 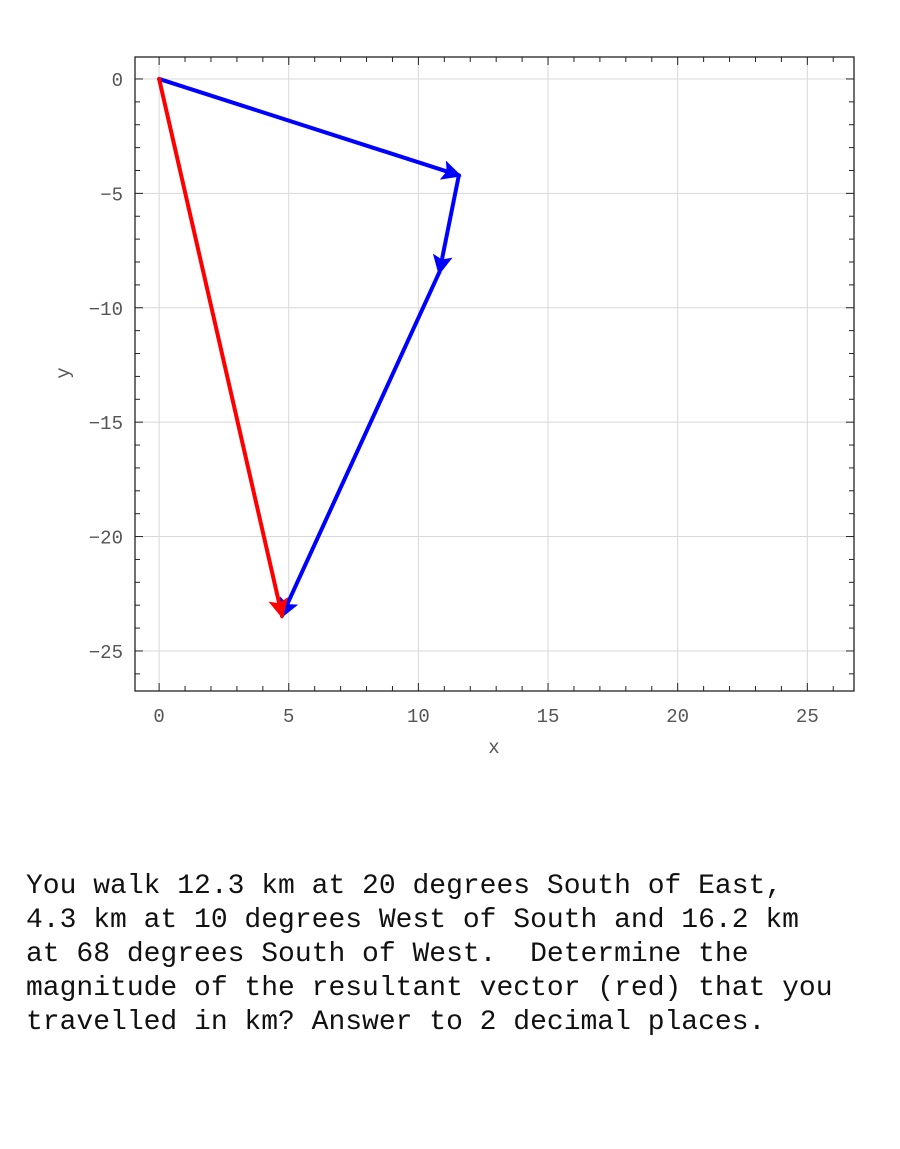 What do you see at coordinates (288, 717) in the screenshot?
I see `x-tick-label: 5` at bounding box center [288, 717].